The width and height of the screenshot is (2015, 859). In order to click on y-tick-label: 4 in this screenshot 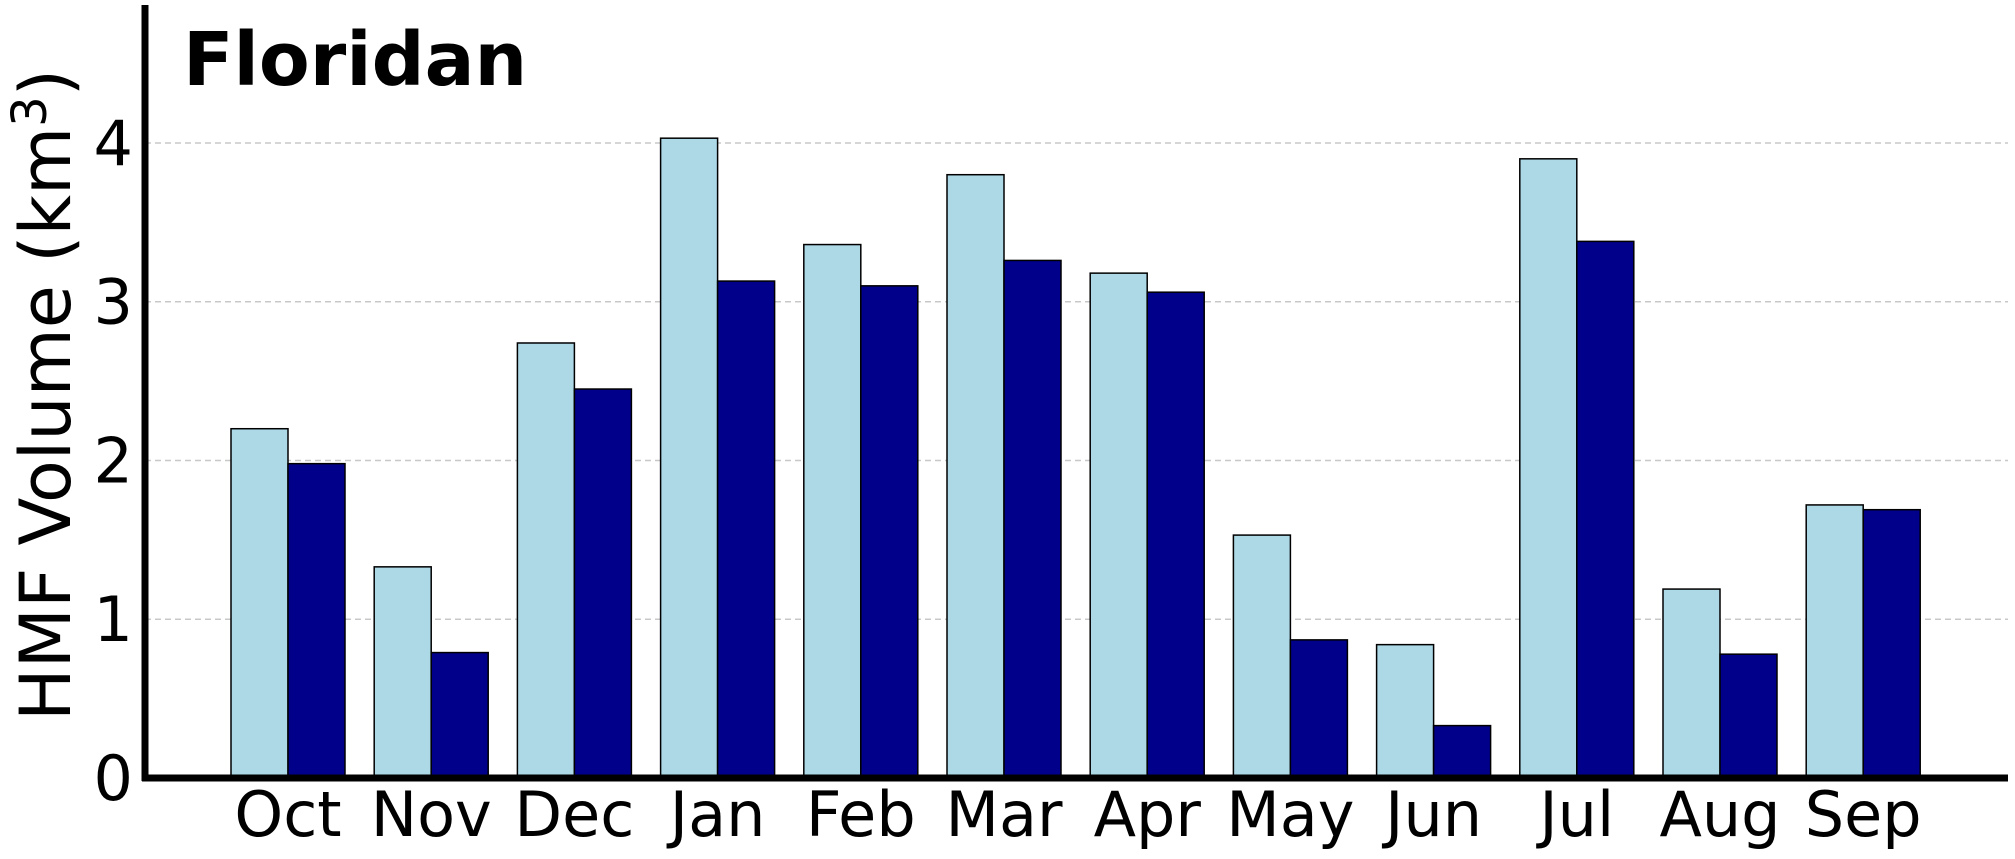, I will do `click(113, 143)`.